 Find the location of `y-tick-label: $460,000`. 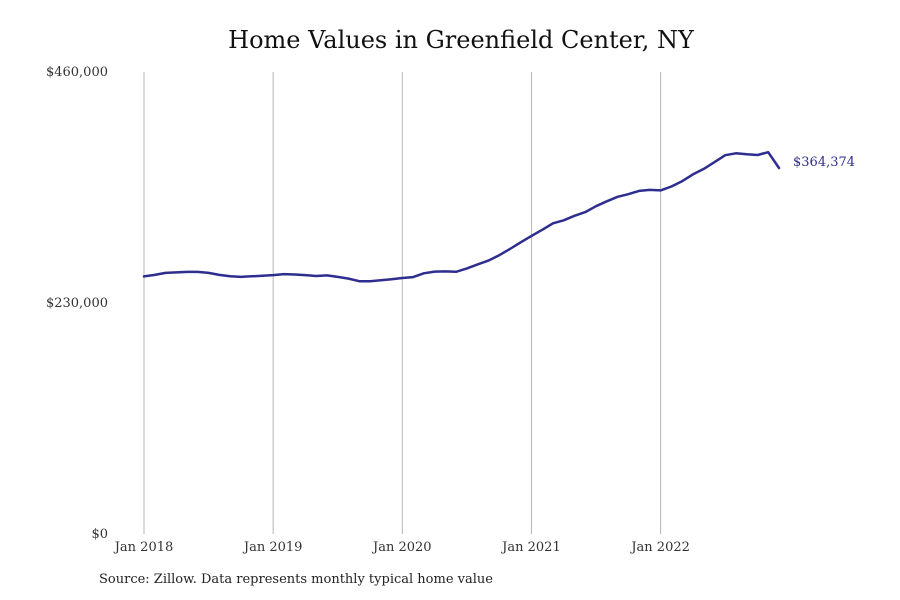

y-tick-label: $460,000 is located at coordinates (77, 72).